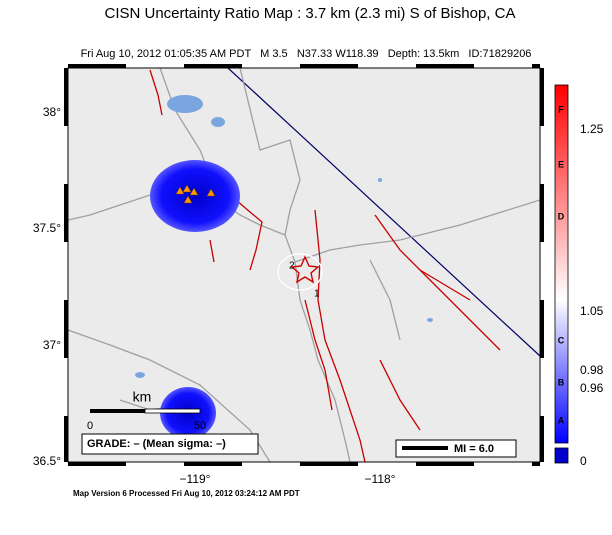  I want to click on lat-label: 36.5°, so click(47, 461).